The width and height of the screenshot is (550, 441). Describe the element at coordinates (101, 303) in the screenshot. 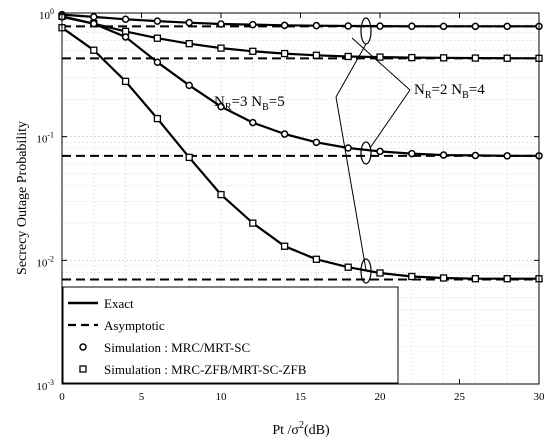

I see `legend-item-exact: Exact` at that location.